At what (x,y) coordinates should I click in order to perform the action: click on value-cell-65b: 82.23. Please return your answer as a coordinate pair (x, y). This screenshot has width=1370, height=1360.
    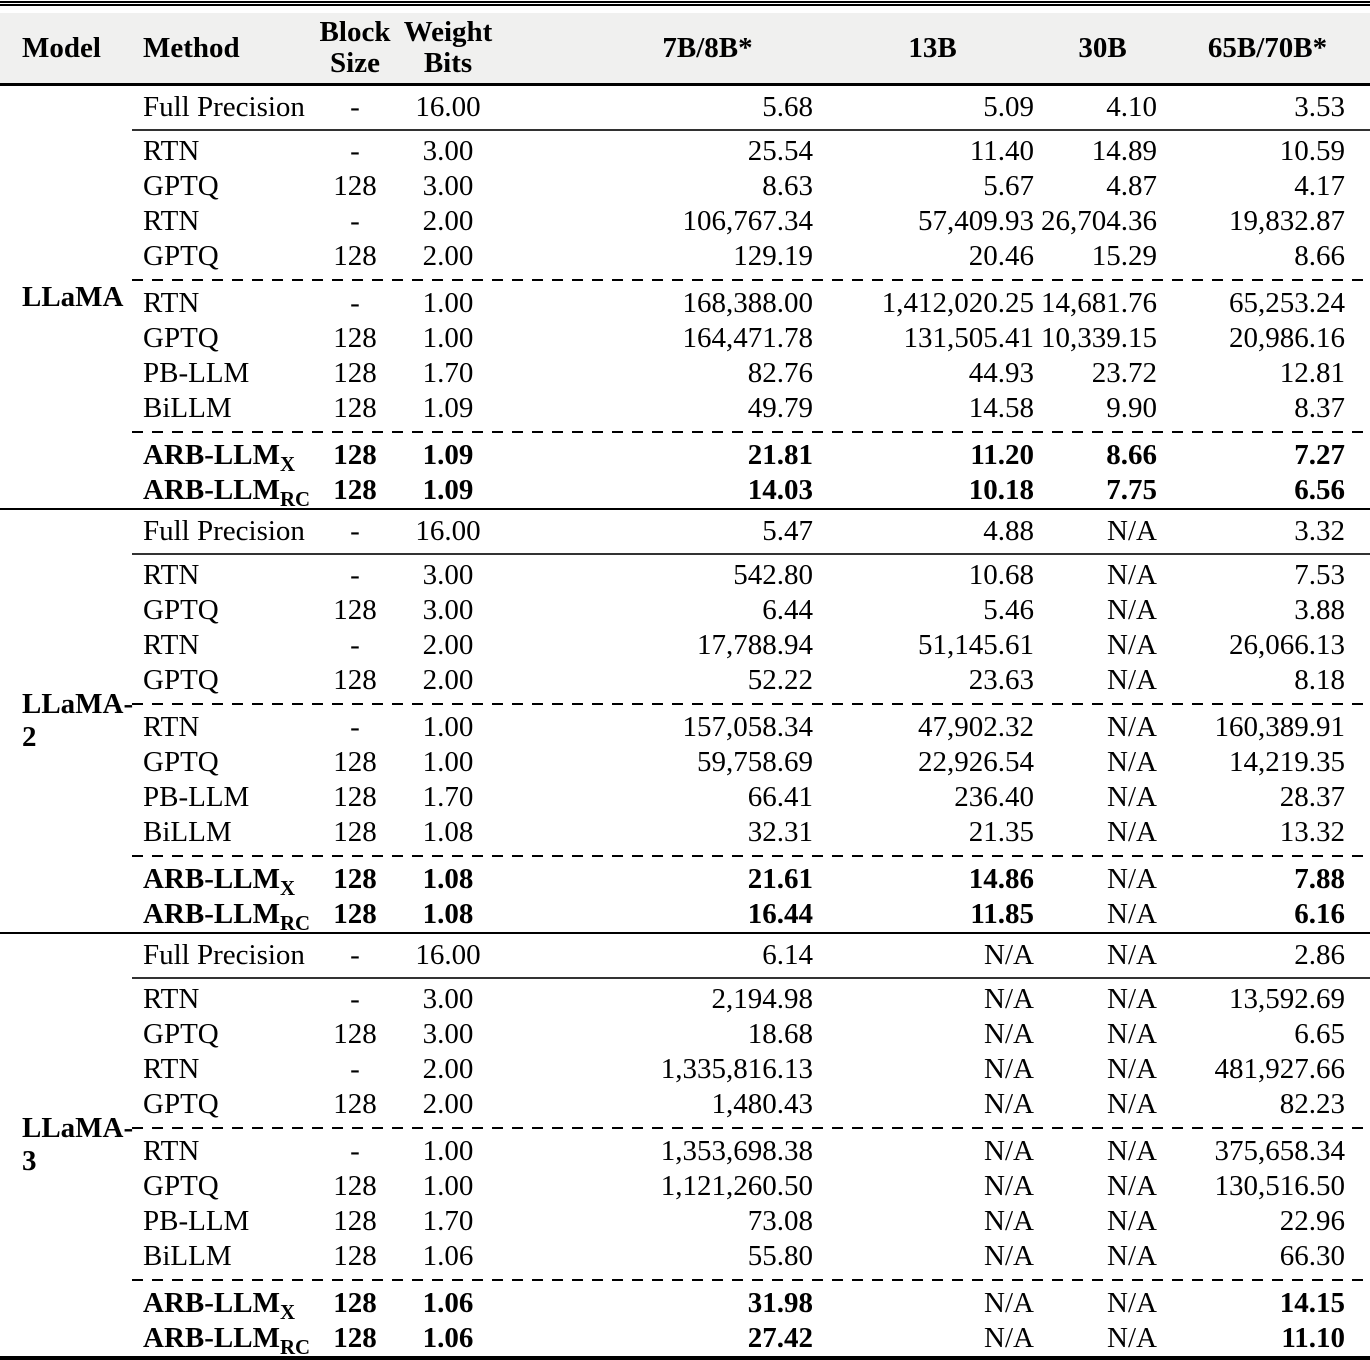
    Looking at the image, I should click on (1312, 1104).